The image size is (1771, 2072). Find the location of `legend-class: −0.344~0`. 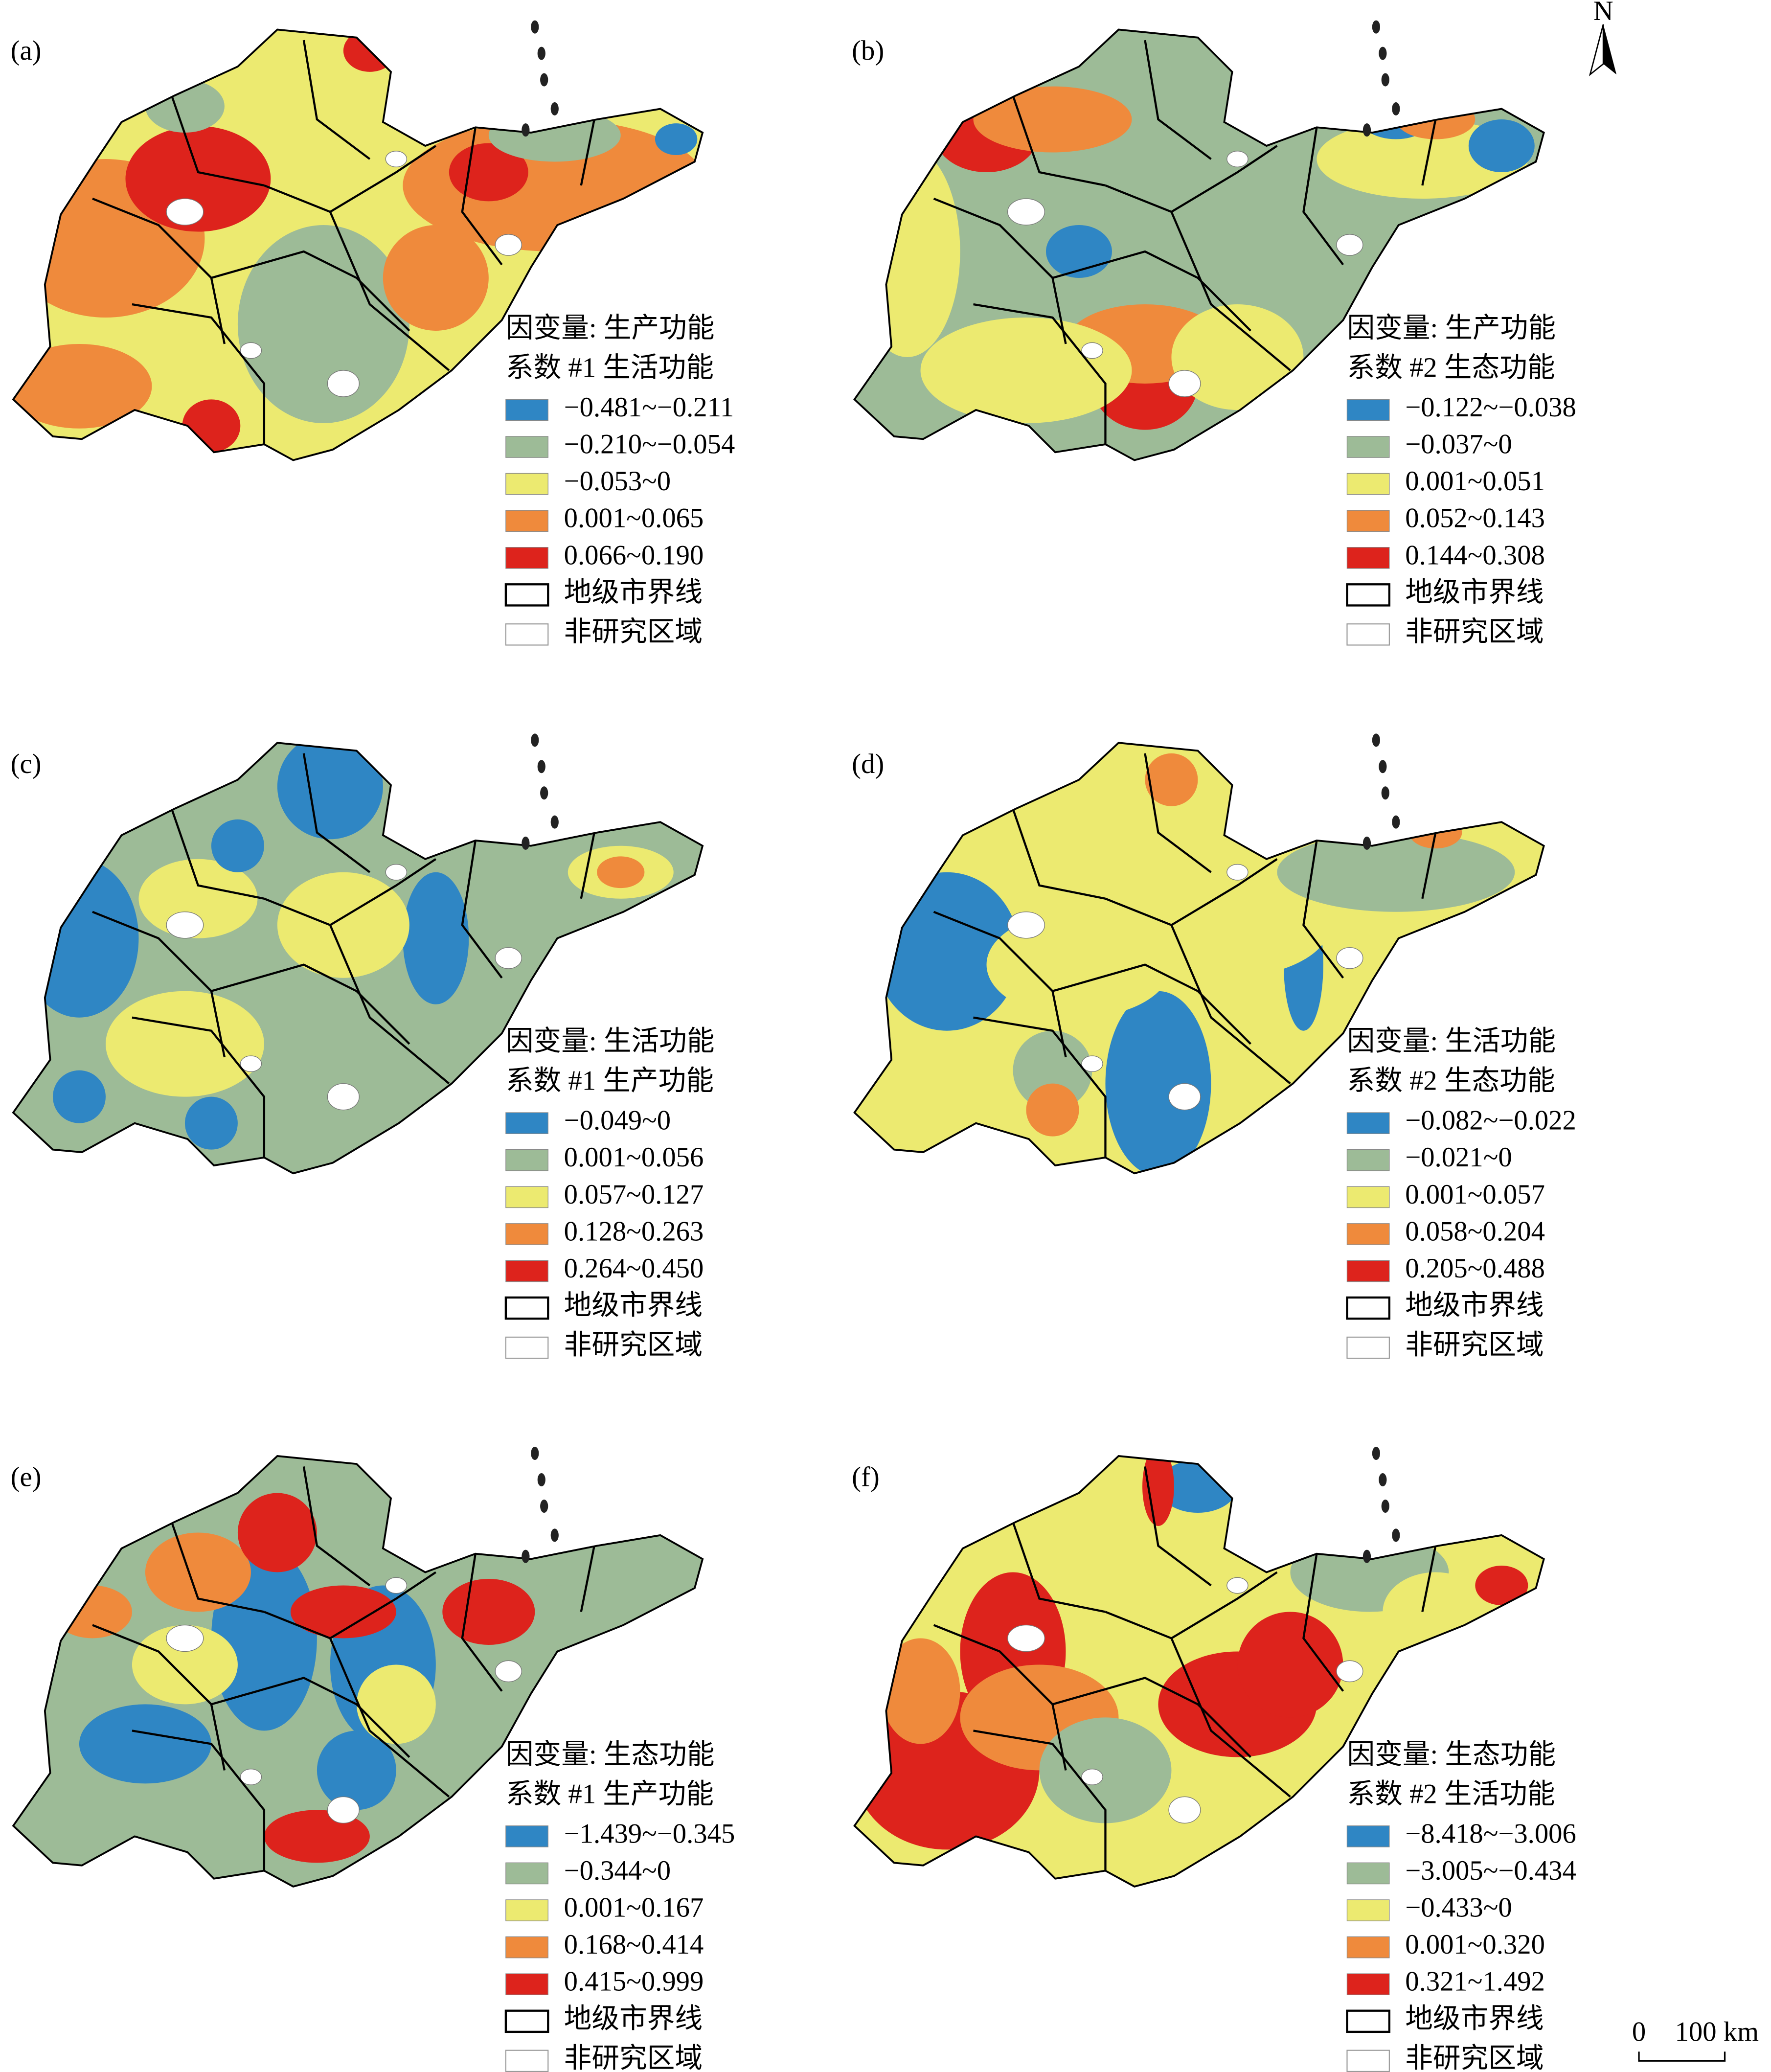

legend-class: −0.344~0 is located at coordinates (617, 1870).